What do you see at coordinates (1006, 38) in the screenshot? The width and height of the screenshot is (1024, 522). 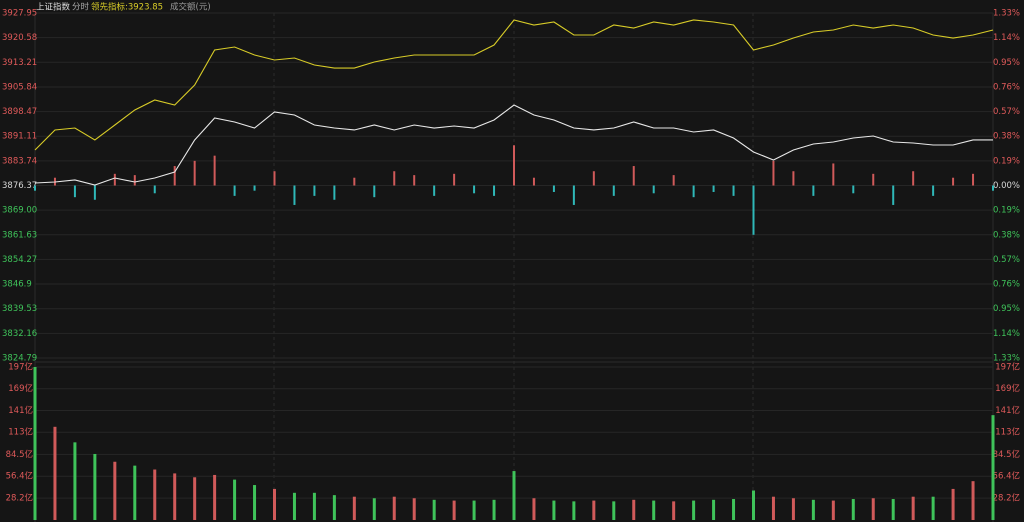 I see `y2-tick-label: 1.14%` at bounding box center [1006, 38].